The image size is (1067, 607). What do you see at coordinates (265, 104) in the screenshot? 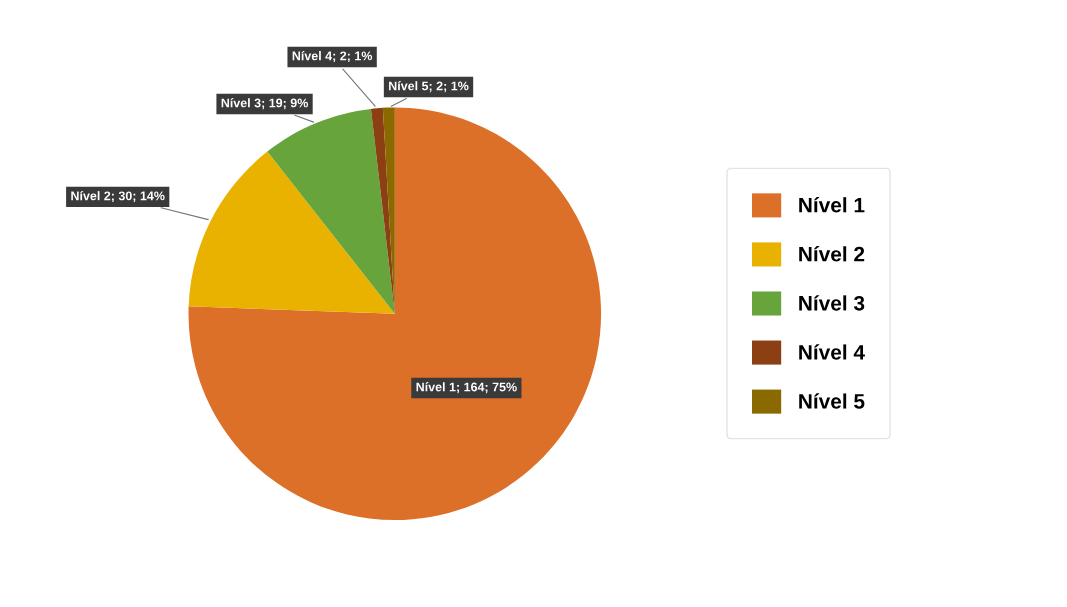
I see `data-label: Nível 3; 19; 9%` at bounding box center [265, 104].